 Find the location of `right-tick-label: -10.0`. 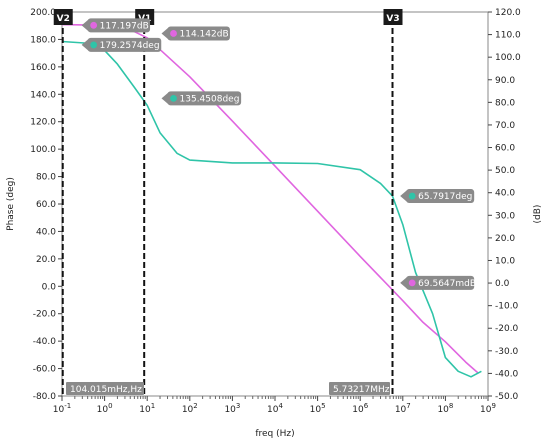

right-tick-label: -10.0 is located at coordinates (507, 307).